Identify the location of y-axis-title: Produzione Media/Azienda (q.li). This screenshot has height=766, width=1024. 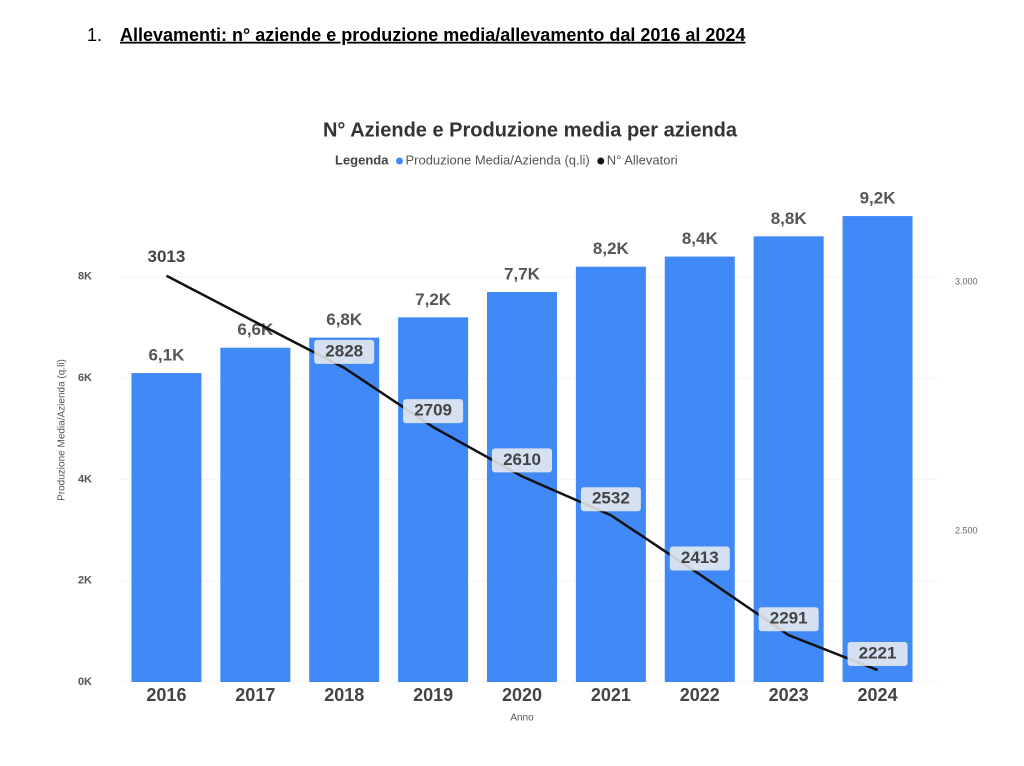
(62, 430).